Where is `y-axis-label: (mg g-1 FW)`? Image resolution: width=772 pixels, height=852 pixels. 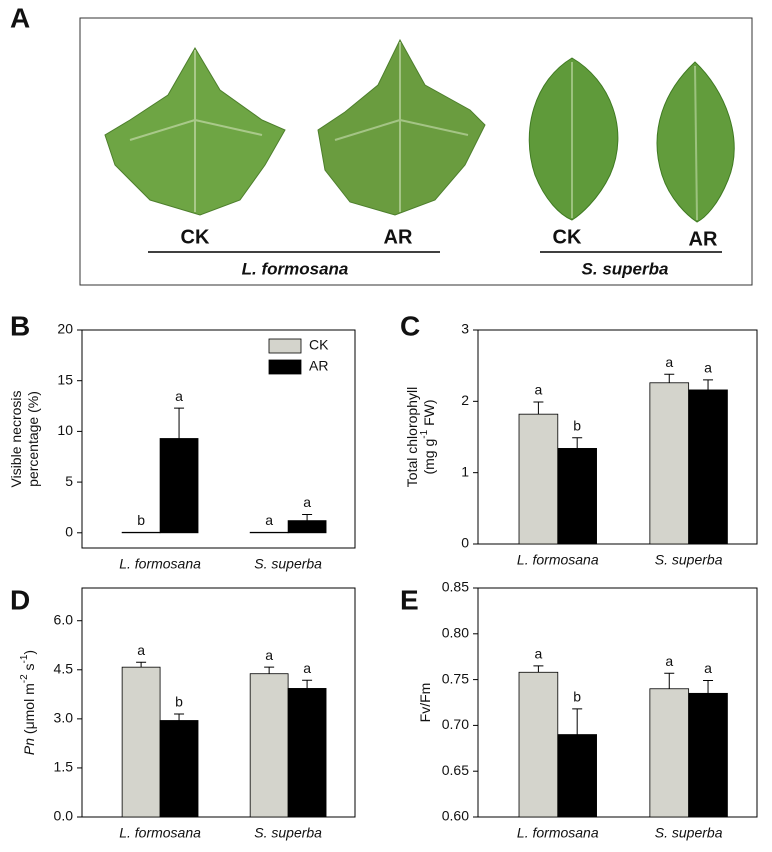 y-axis-label: (mg g-1 FW) is located at coordinates (428, 436).